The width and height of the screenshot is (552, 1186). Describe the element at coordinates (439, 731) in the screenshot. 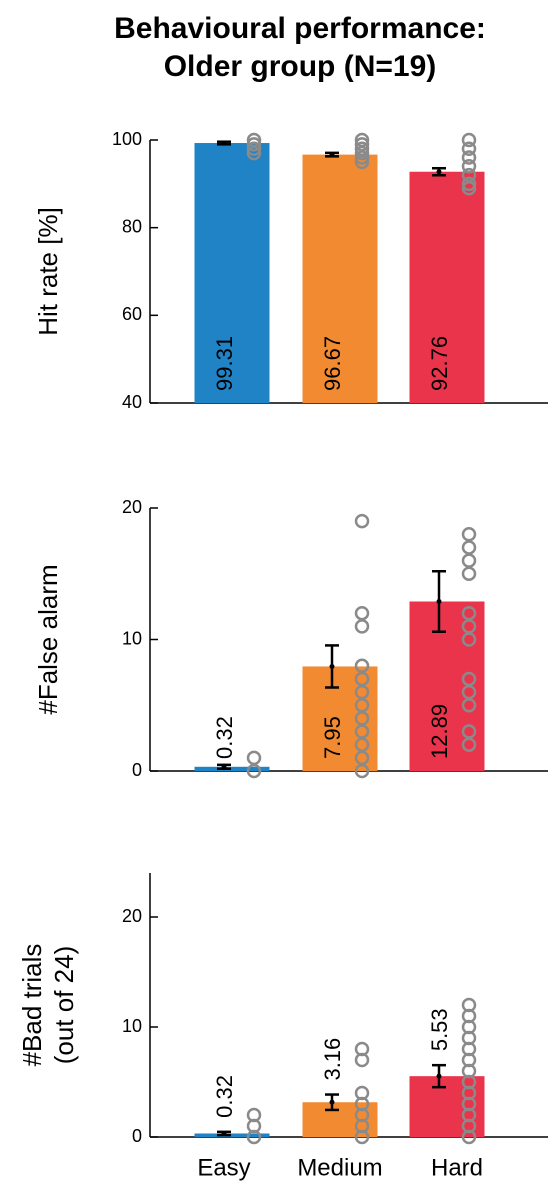

I see `value-label: 12.89` at that location.